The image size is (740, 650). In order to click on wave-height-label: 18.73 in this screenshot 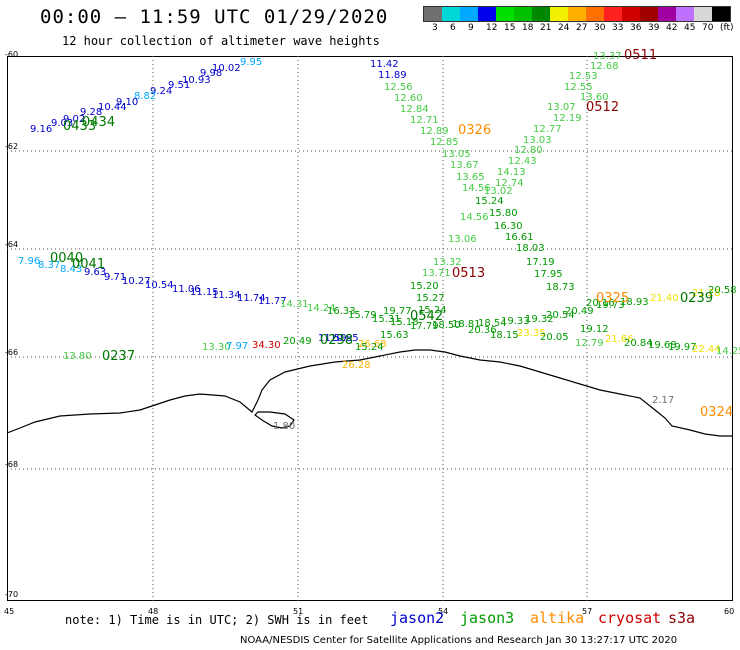, I will do `click(560, 287)`.